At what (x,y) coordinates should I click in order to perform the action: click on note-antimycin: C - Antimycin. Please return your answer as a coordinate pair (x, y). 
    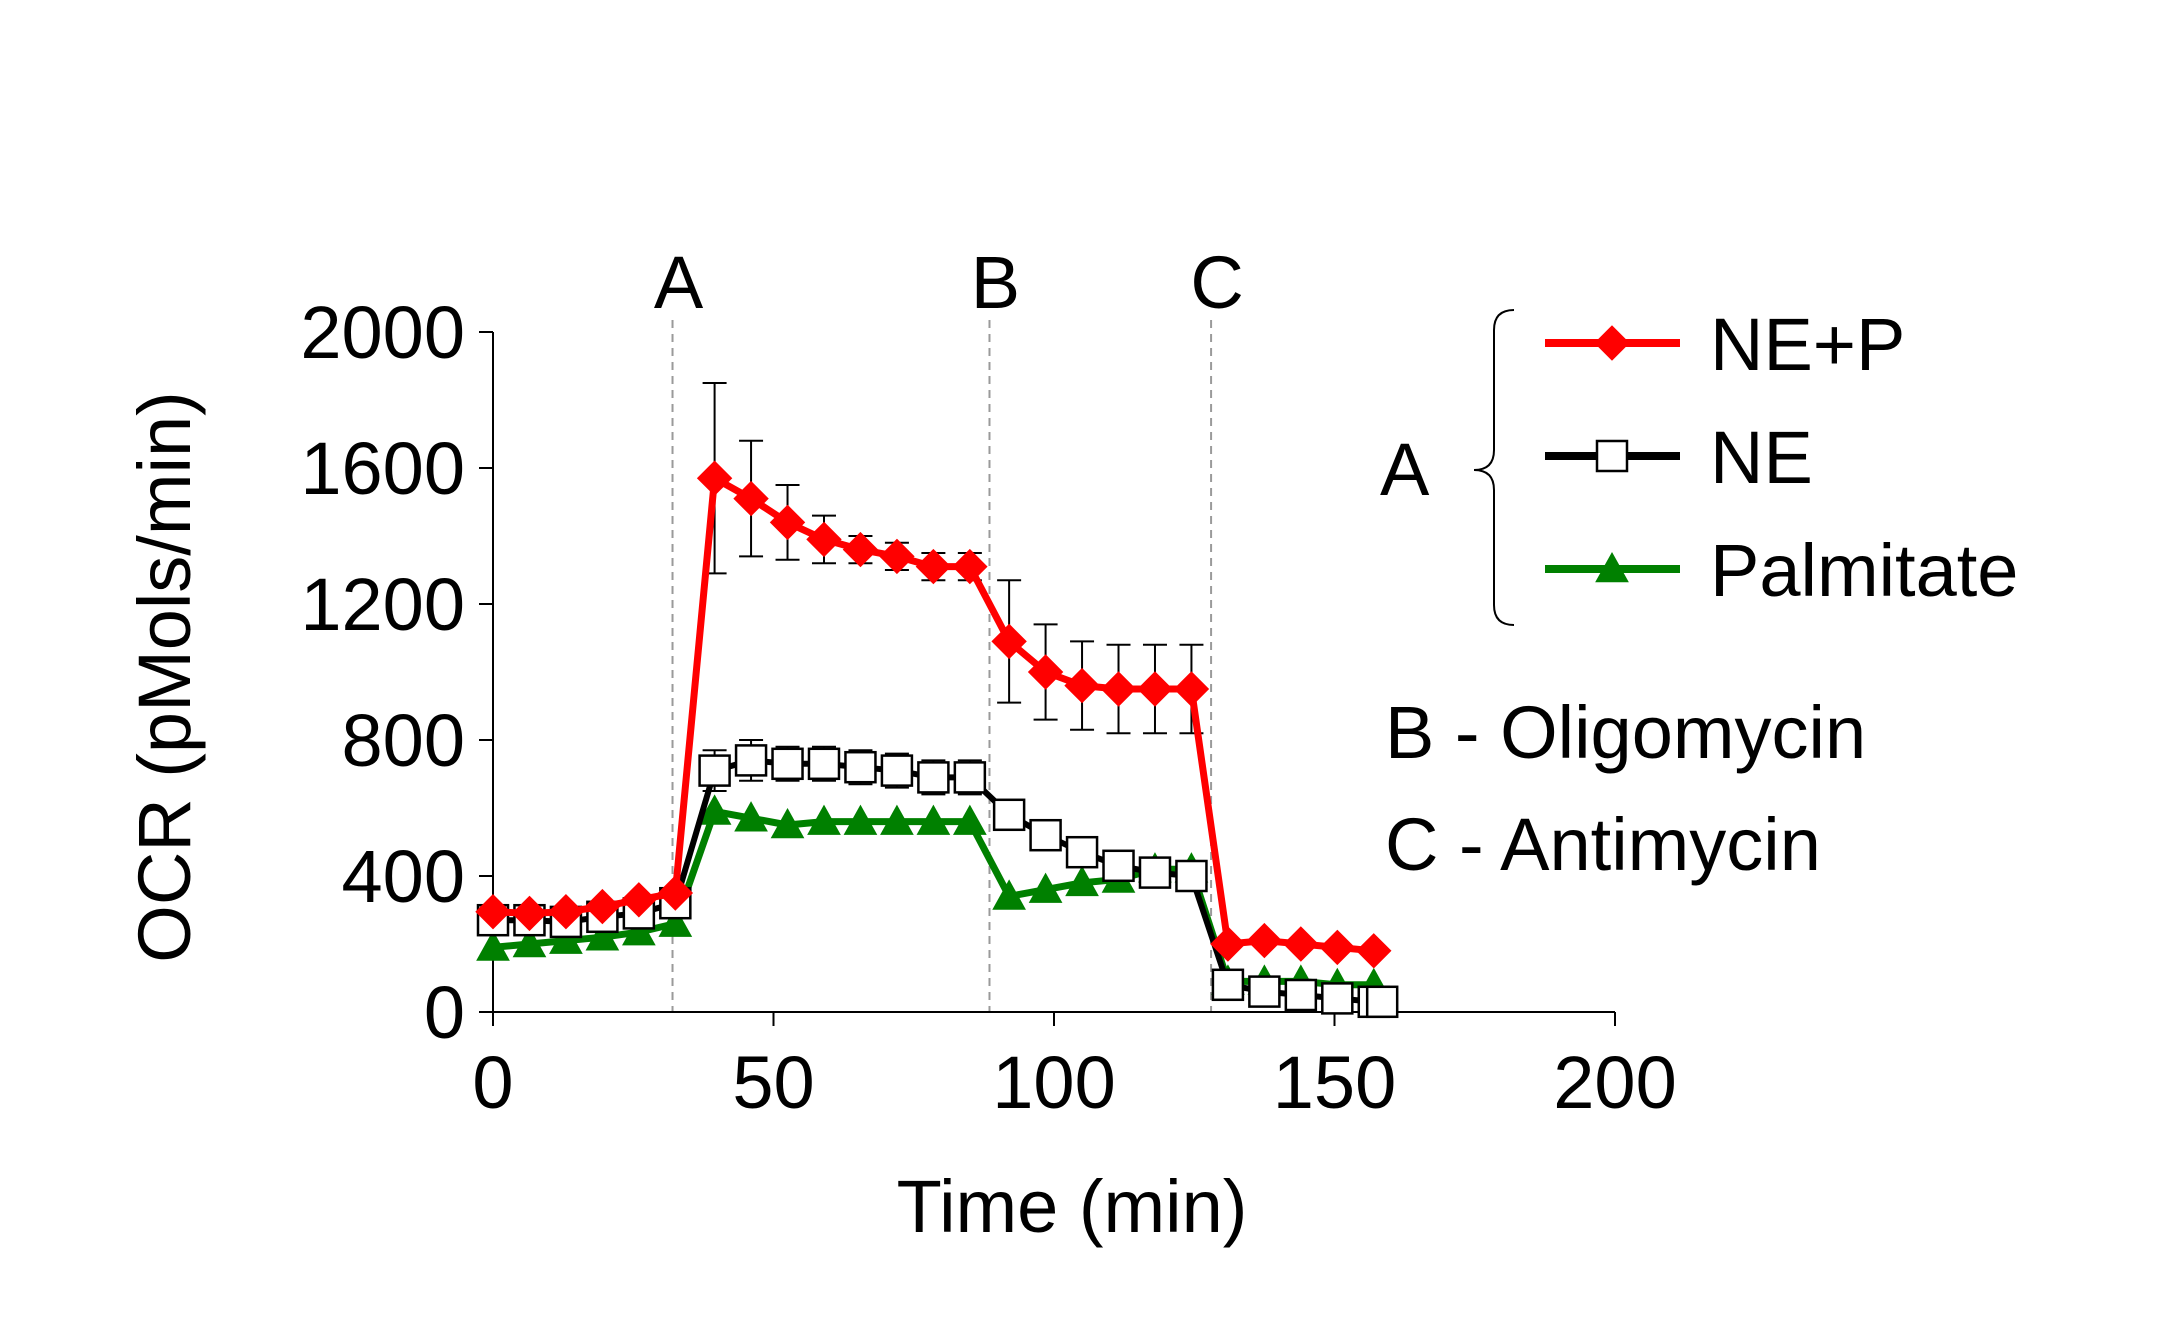
    Looking at the image, I should click on (1603, 844).